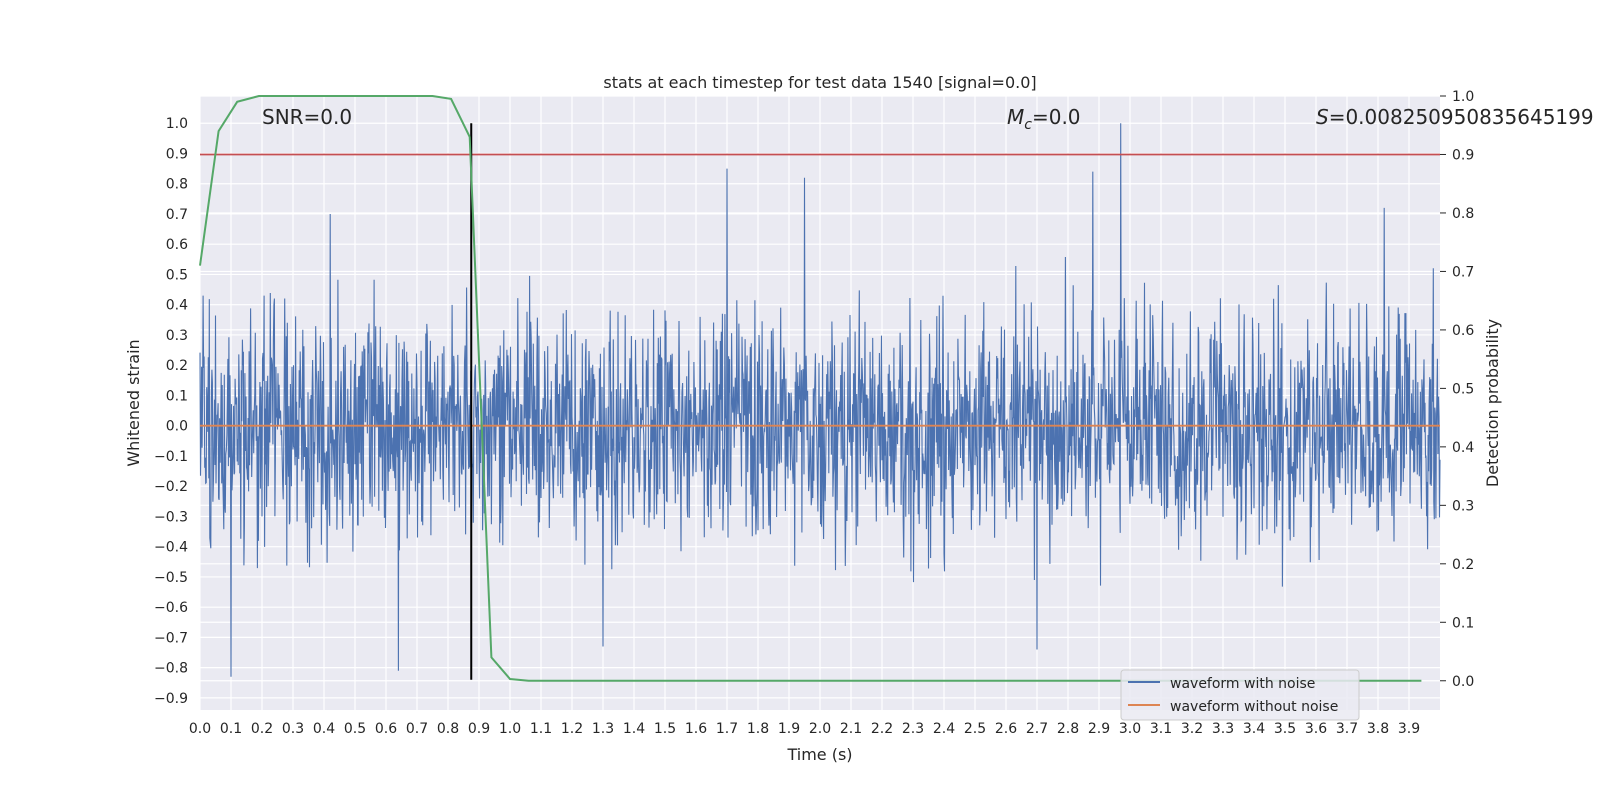 This screenshot has width=1600, height=800. I want to click on y-tick-label: 0.6, so click(177, 245).